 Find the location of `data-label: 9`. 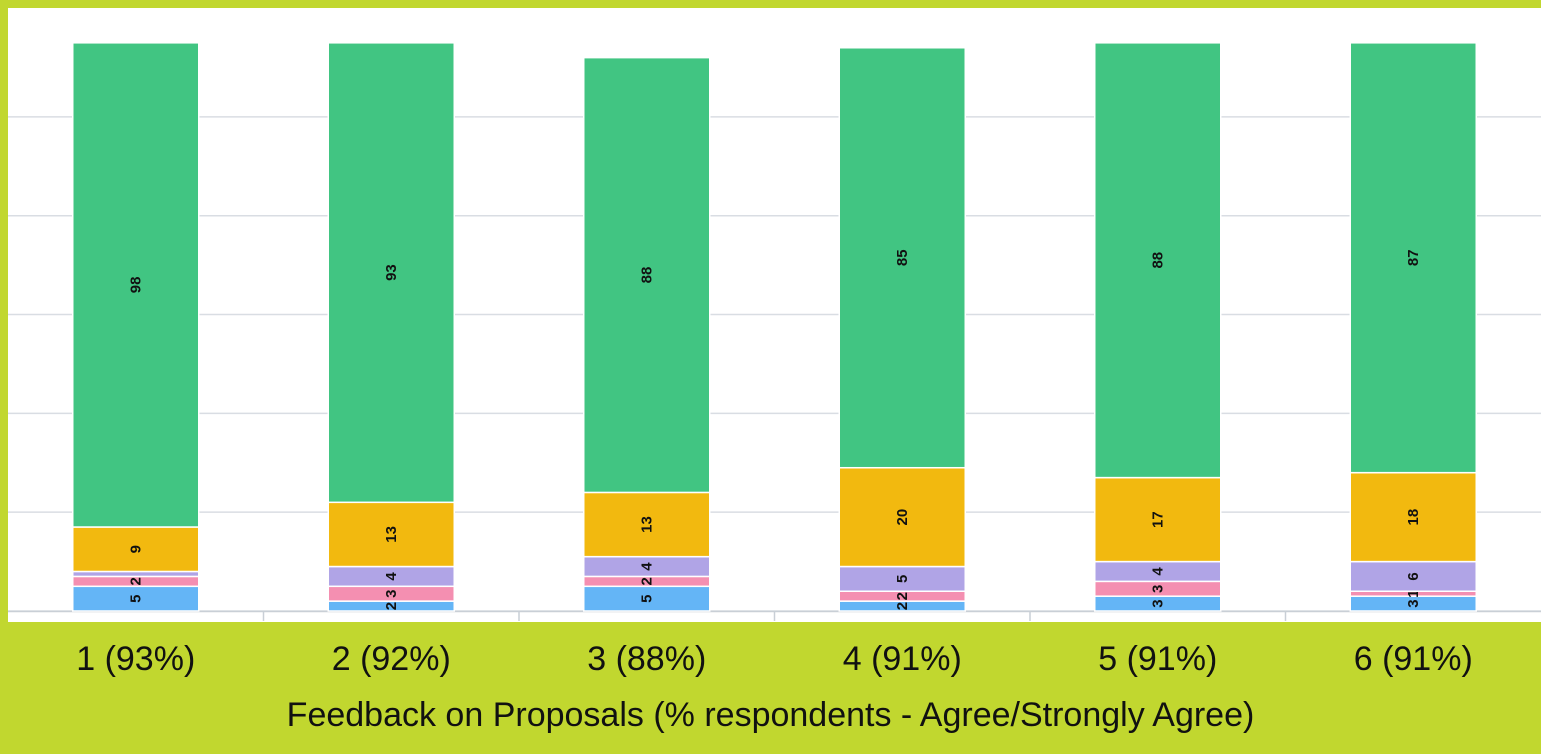

data-label: 9 is located at coordinates (135, 549).